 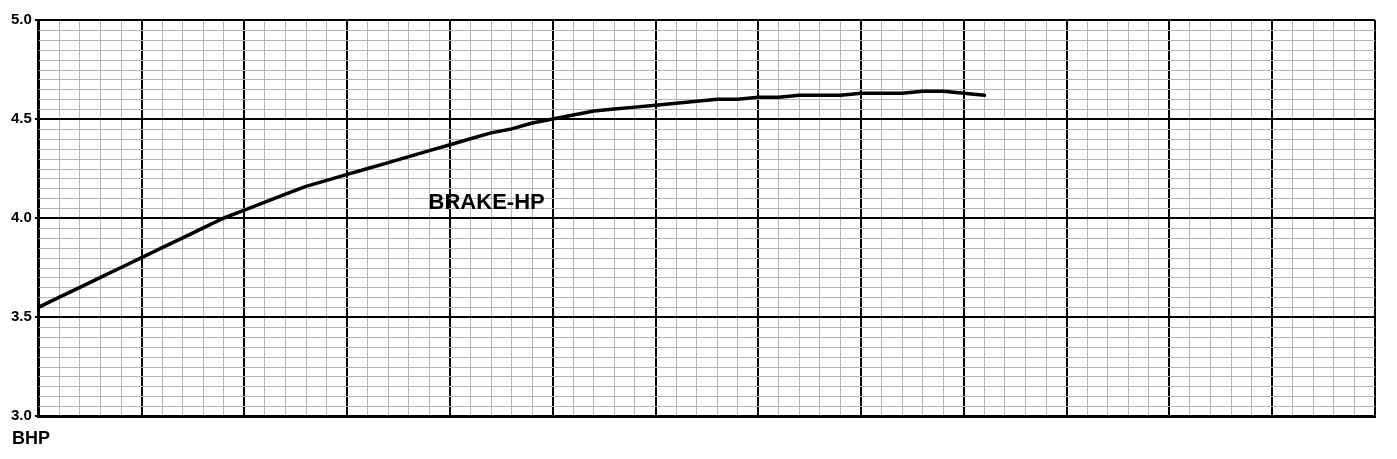 I want to click on y-tick-label: 5.0, so click(x=21, y=19).